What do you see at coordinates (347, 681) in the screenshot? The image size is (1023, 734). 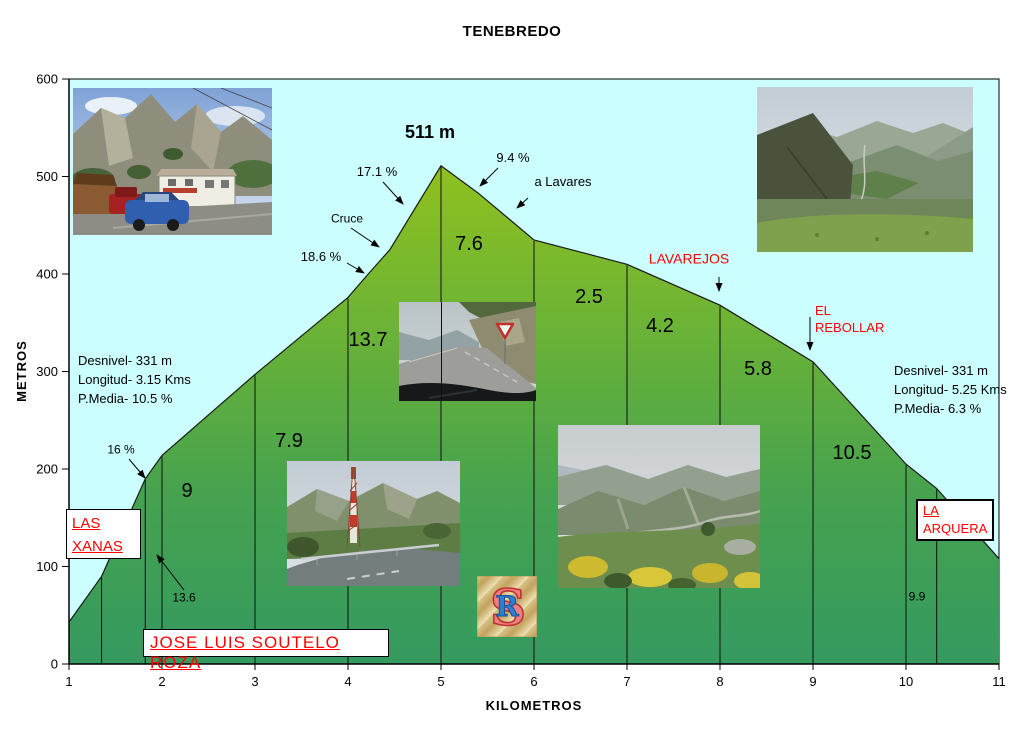 I see `x-tick-label: 4` at bounding box center [347, 681].